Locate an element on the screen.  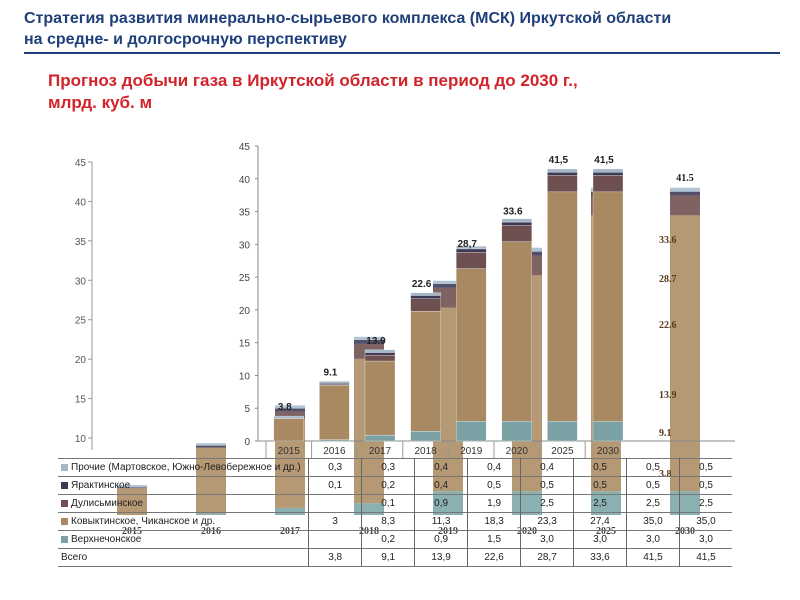
table-cell: 23,3 is located at coordinates (547, 521).